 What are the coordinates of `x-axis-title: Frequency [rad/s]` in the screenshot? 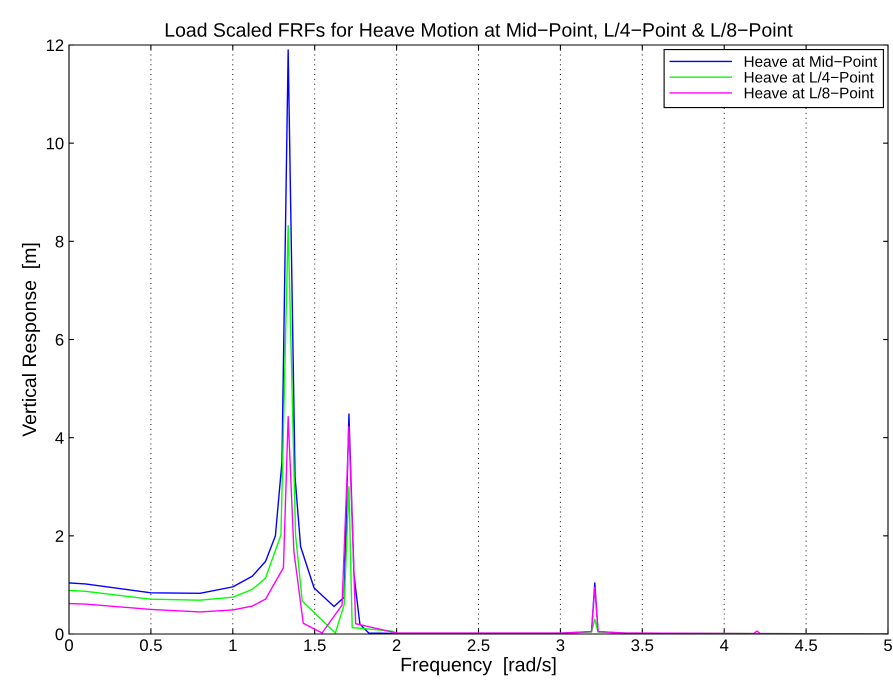 It's located at (479, 666).